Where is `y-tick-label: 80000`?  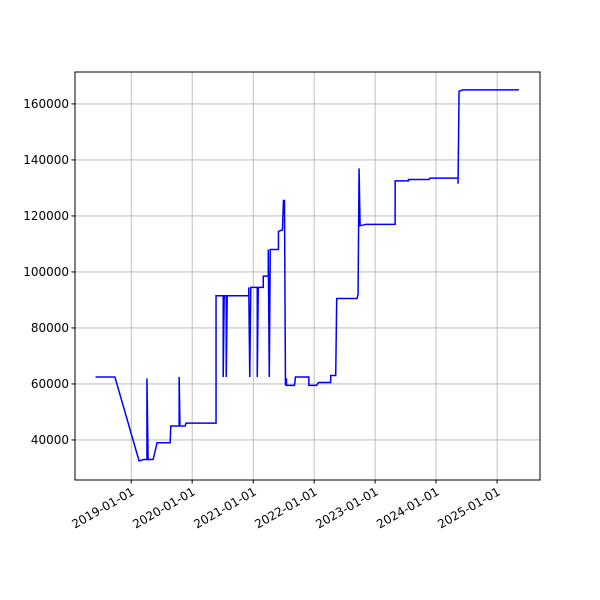
y-tick-label: 80000 is located at coordinates (50, 328).